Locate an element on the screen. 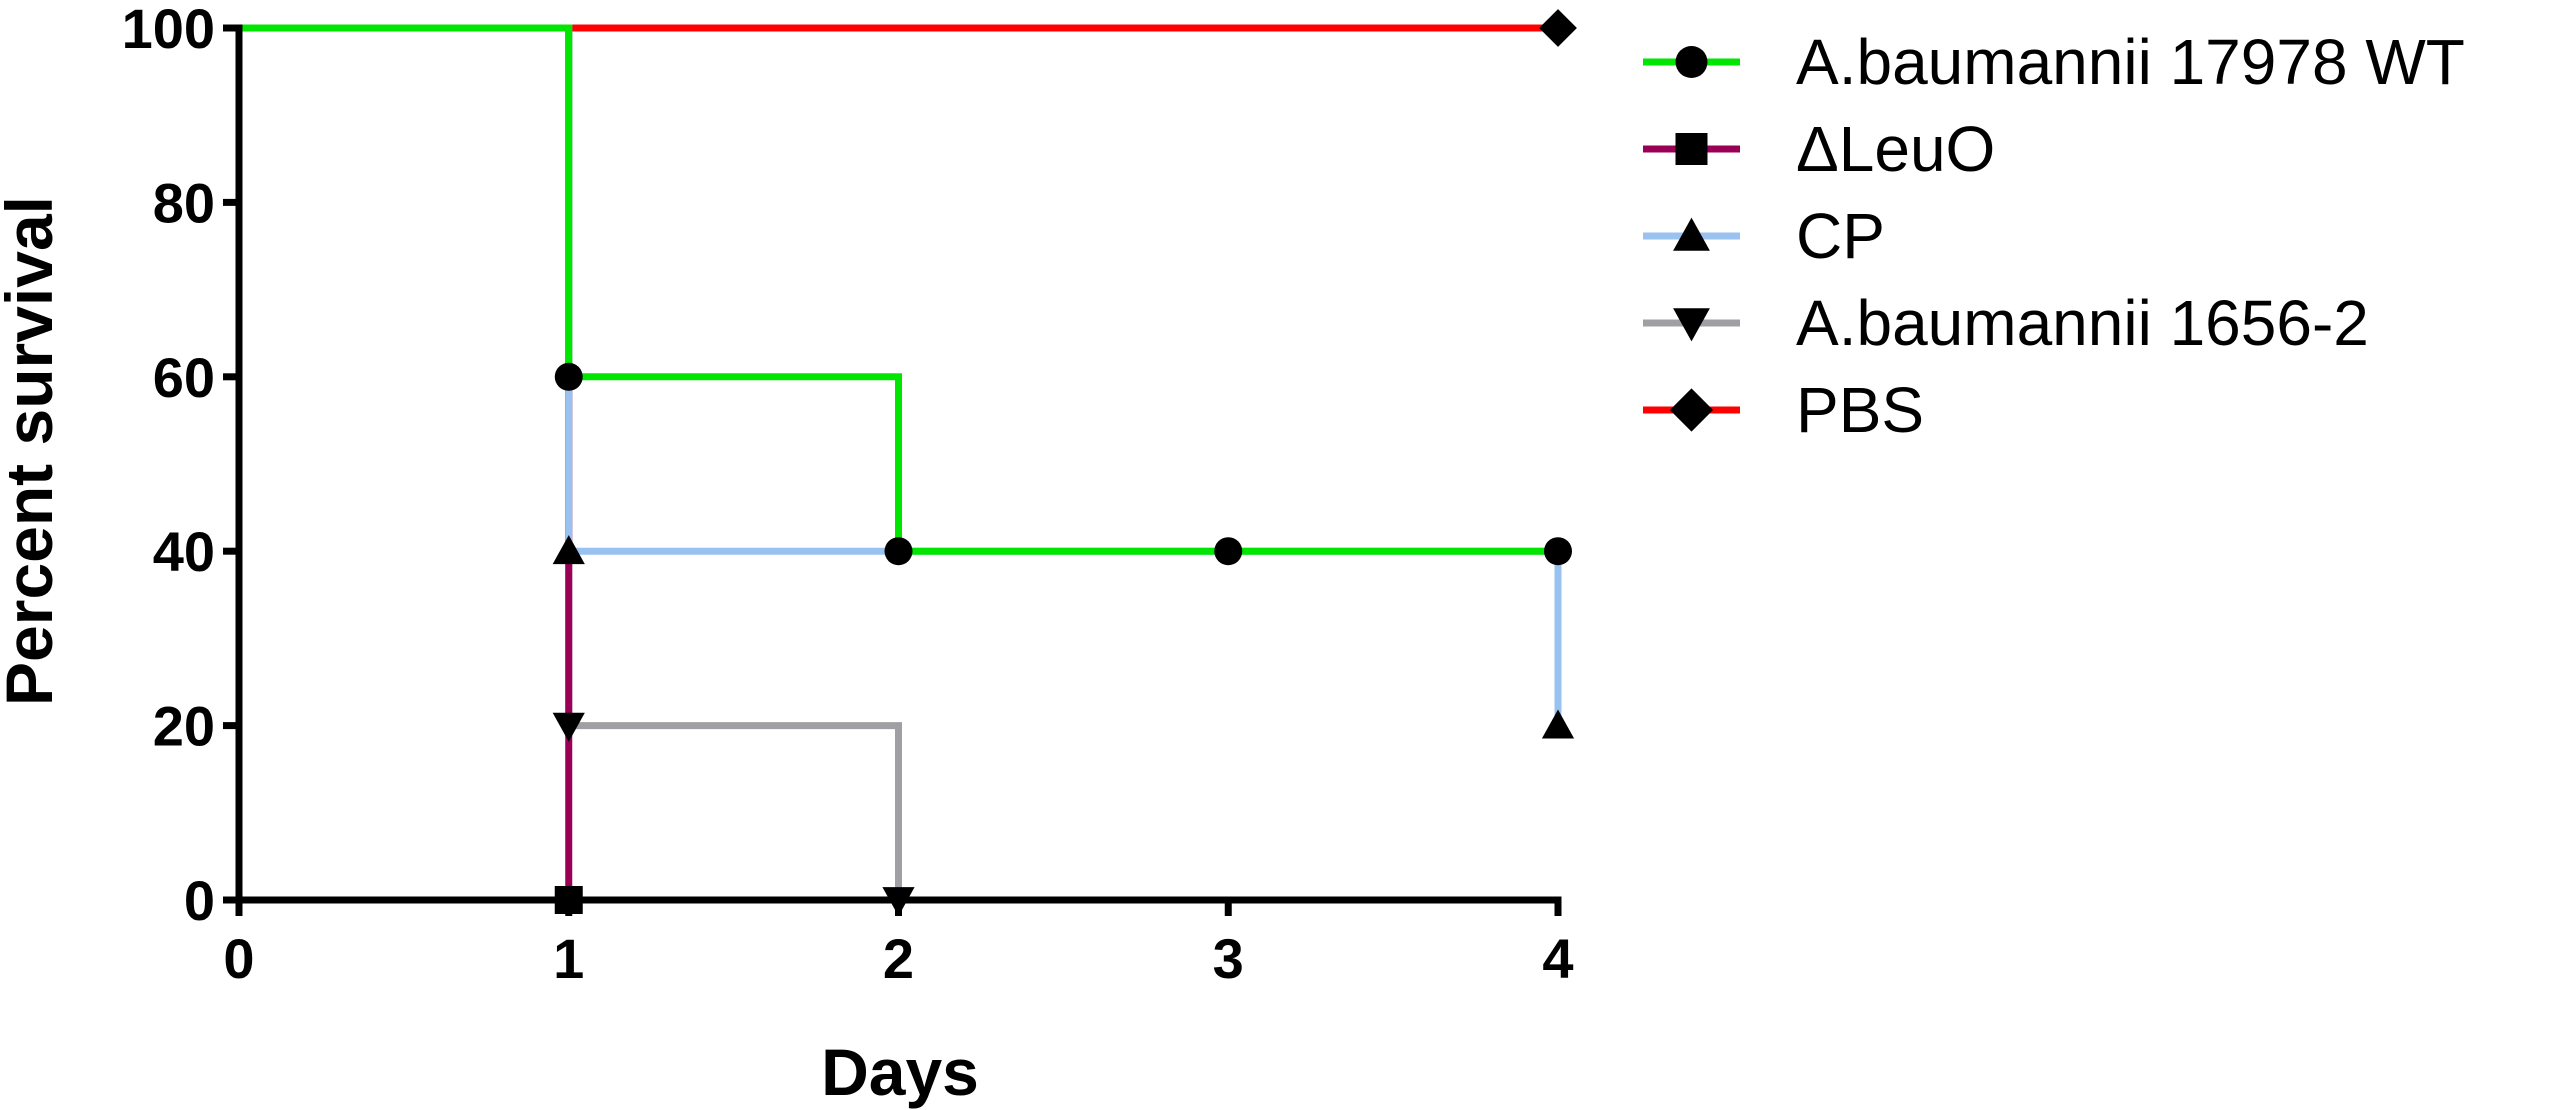  legend-item: A.baumannii 17978 WT is located at coordinates (2054, 62).